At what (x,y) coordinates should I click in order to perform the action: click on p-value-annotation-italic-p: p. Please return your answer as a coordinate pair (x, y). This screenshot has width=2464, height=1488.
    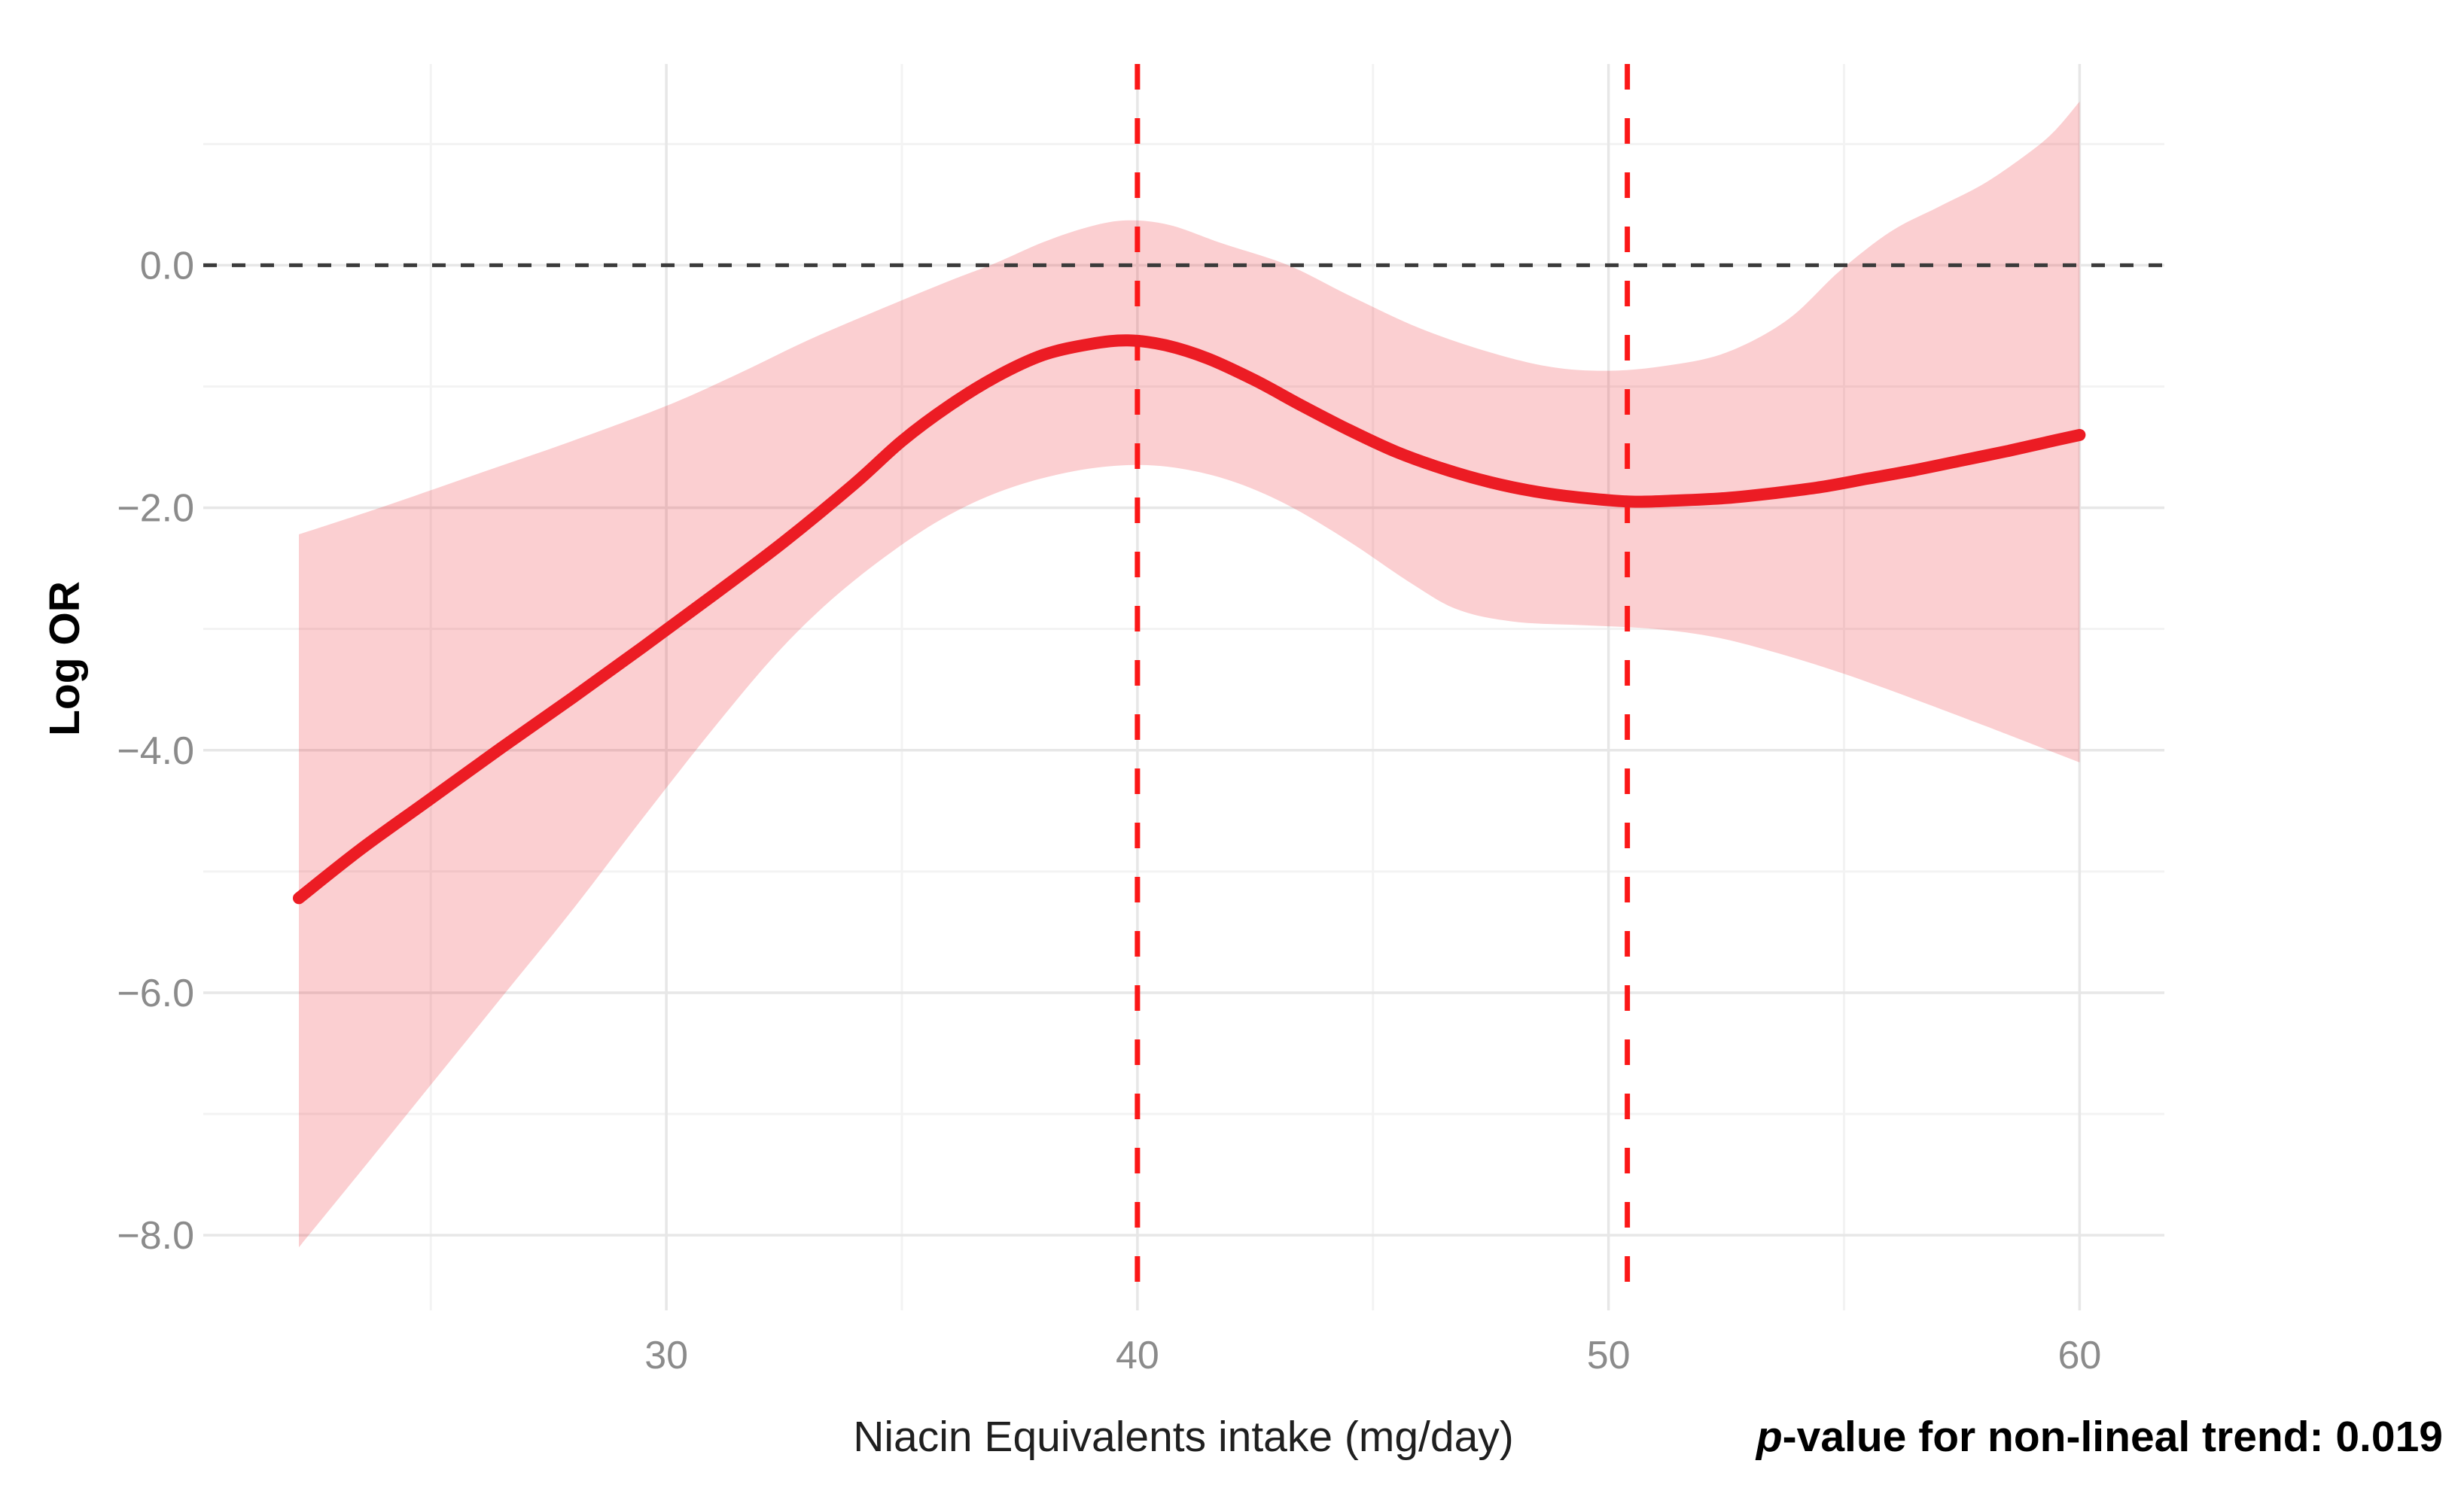
    Looking at the image, I should click on (1769, 1437).